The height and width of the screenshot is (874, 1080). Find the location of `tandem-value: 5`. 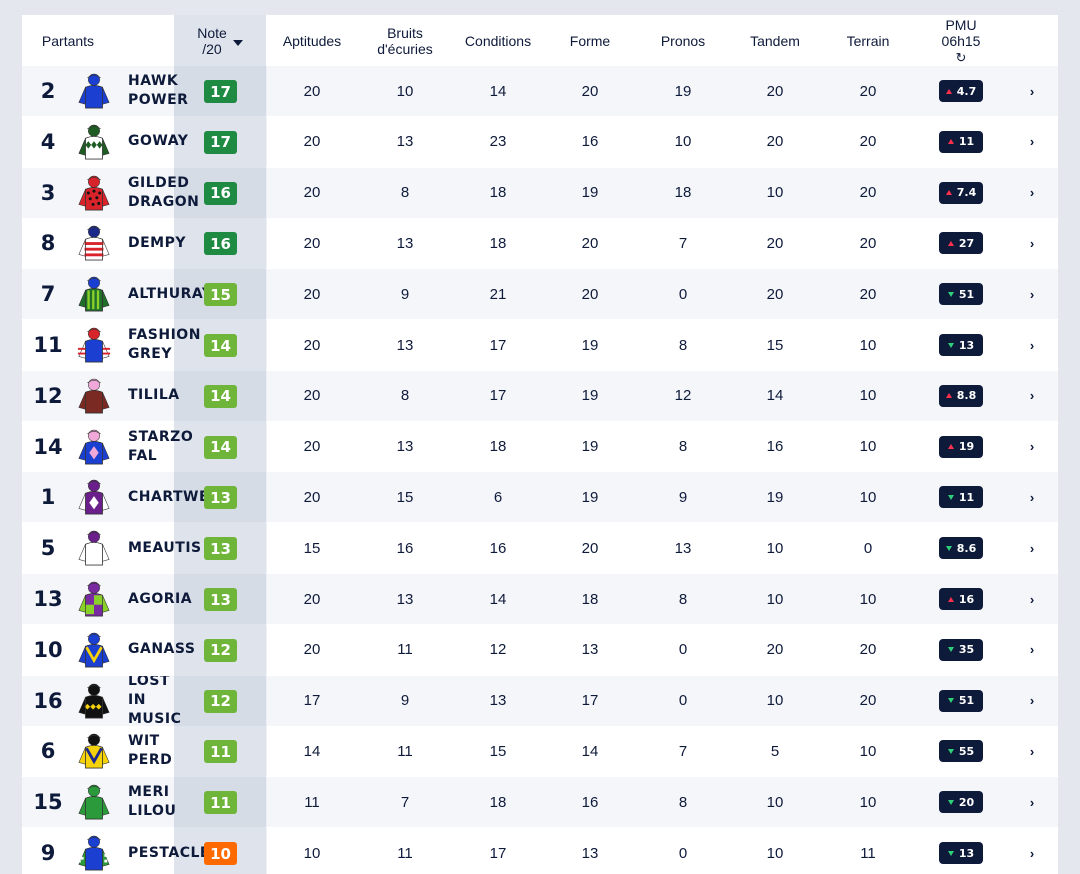

tandem-value: 5 is located at coordinates (775, 751).